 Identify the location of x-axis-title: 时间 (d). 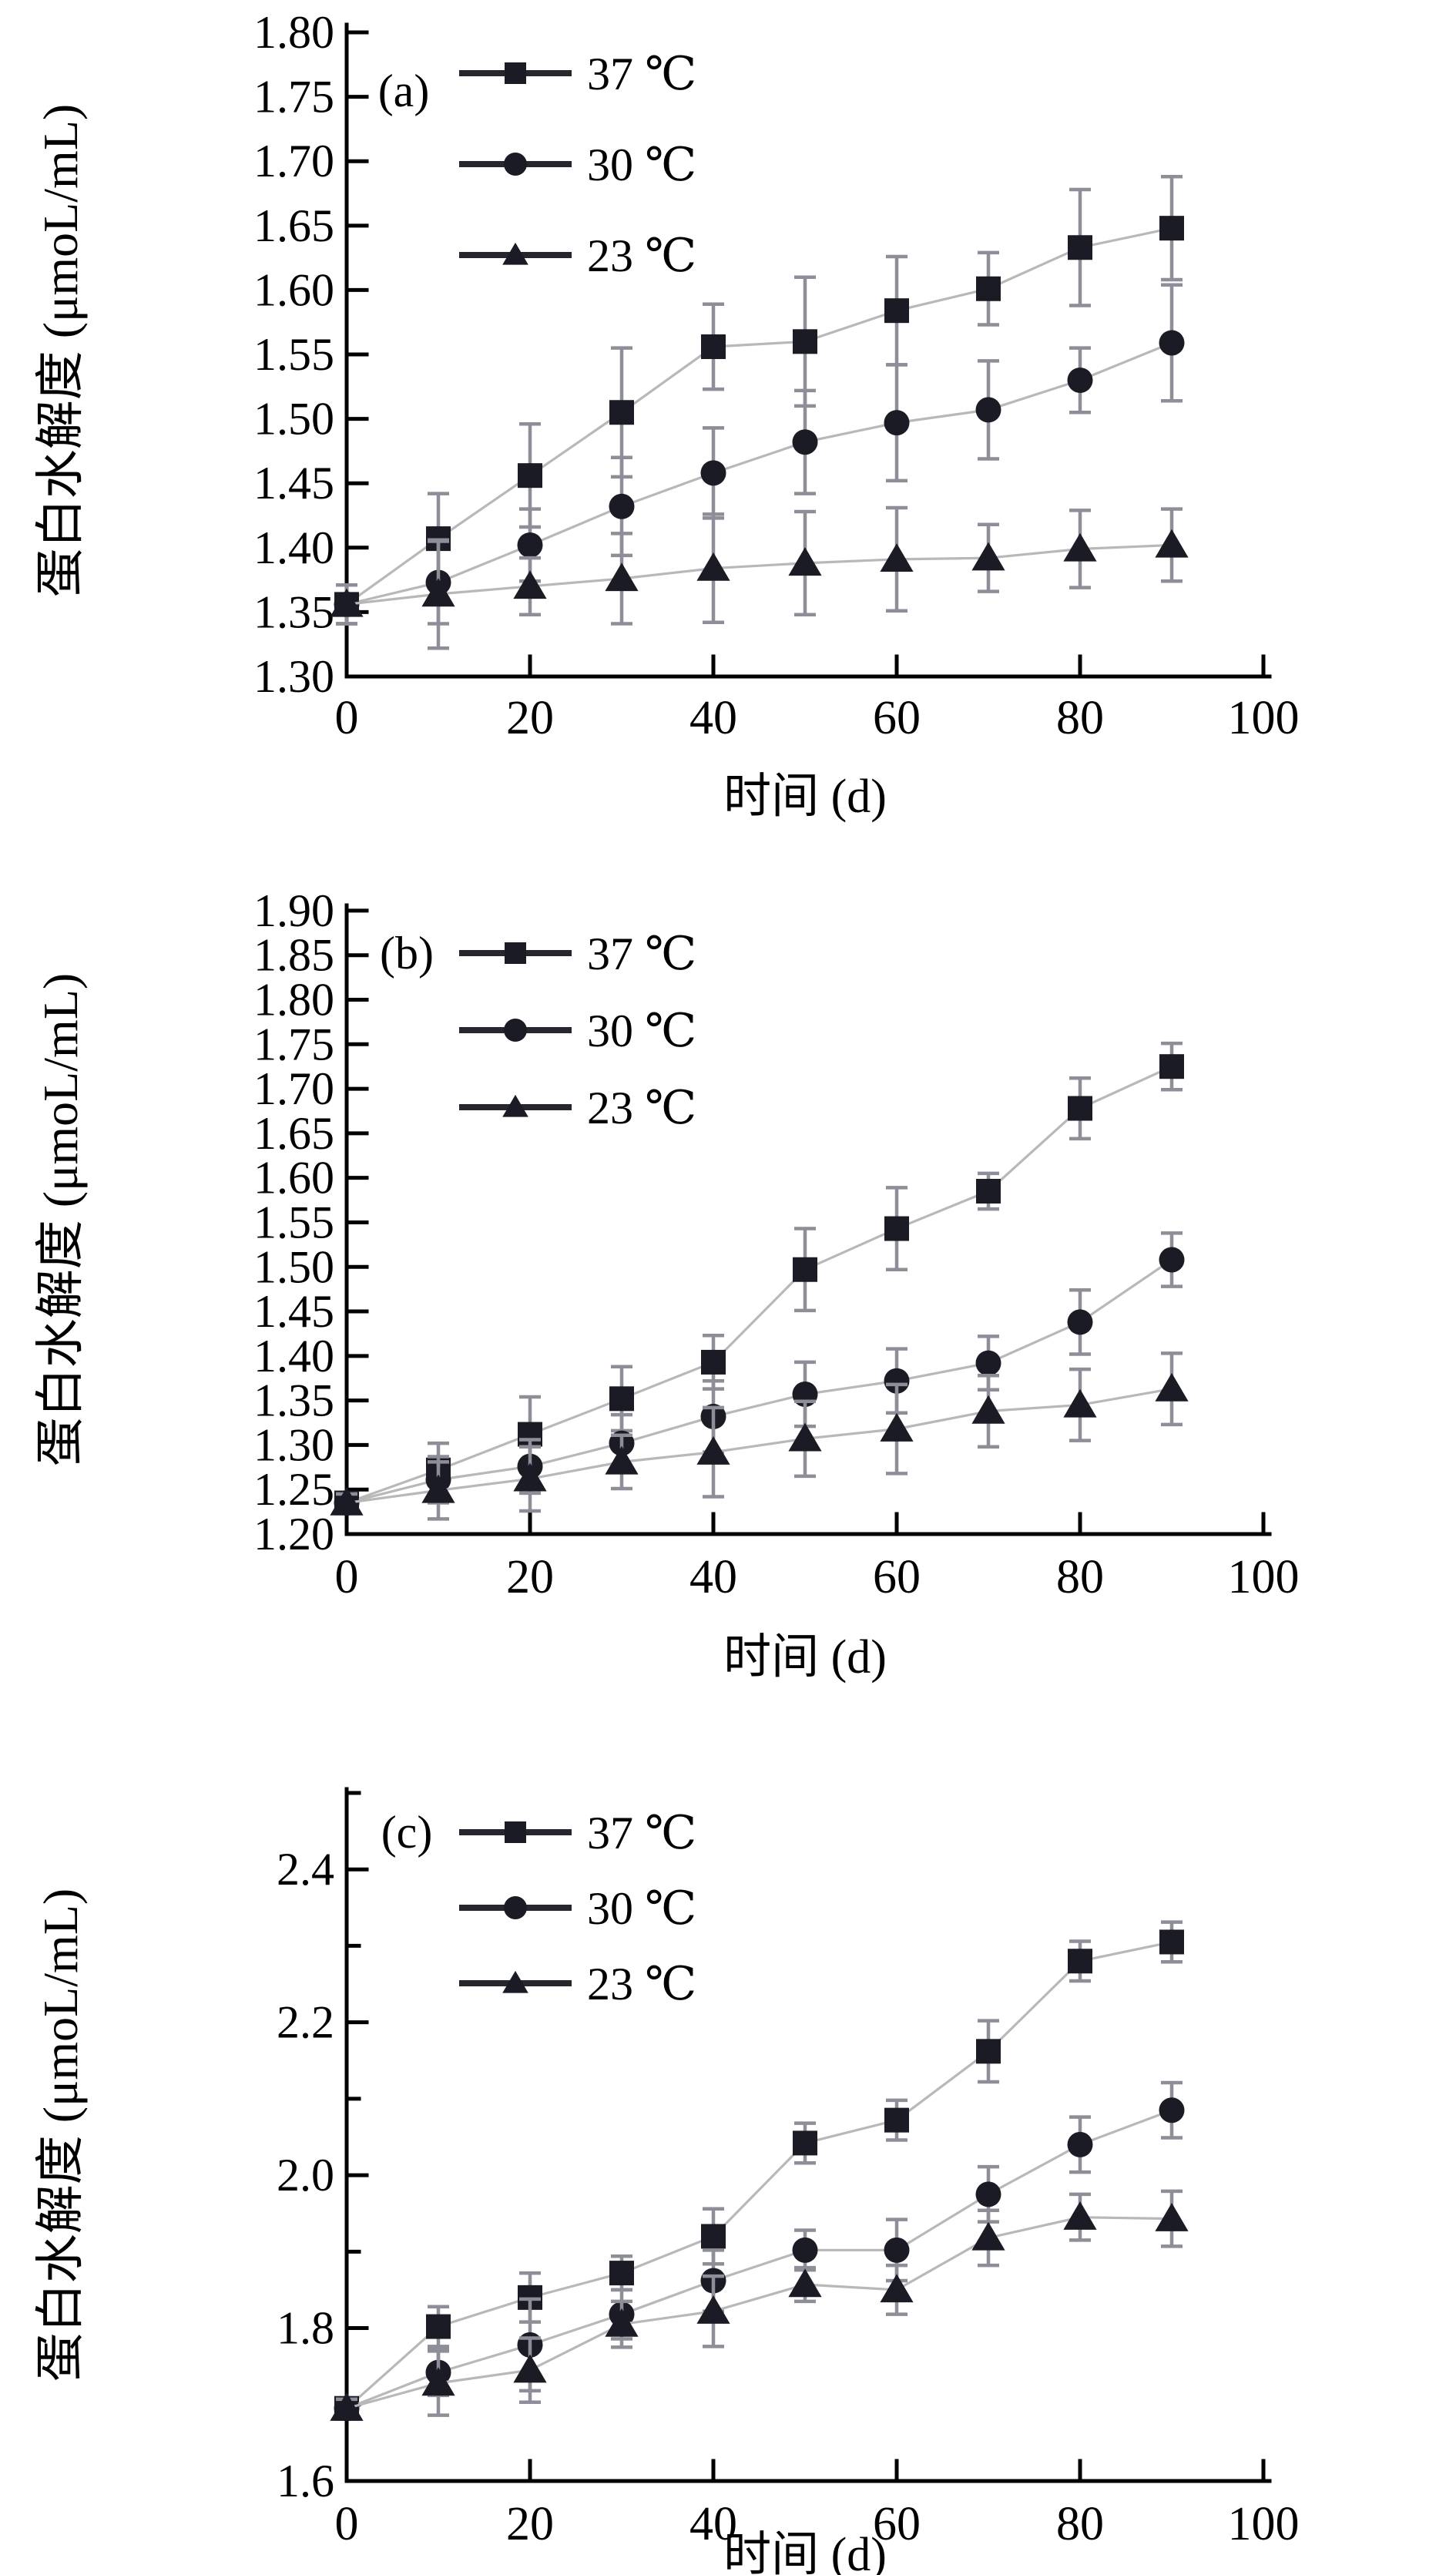
(805, 796).